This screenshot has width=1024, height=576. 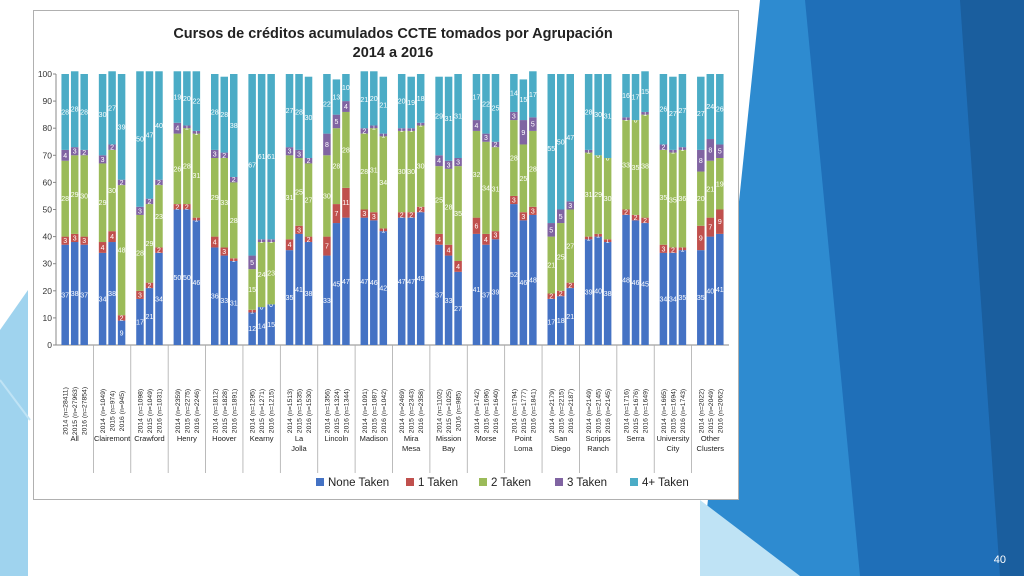 I want to click on data-label: 22, so click(x=196, y=102).